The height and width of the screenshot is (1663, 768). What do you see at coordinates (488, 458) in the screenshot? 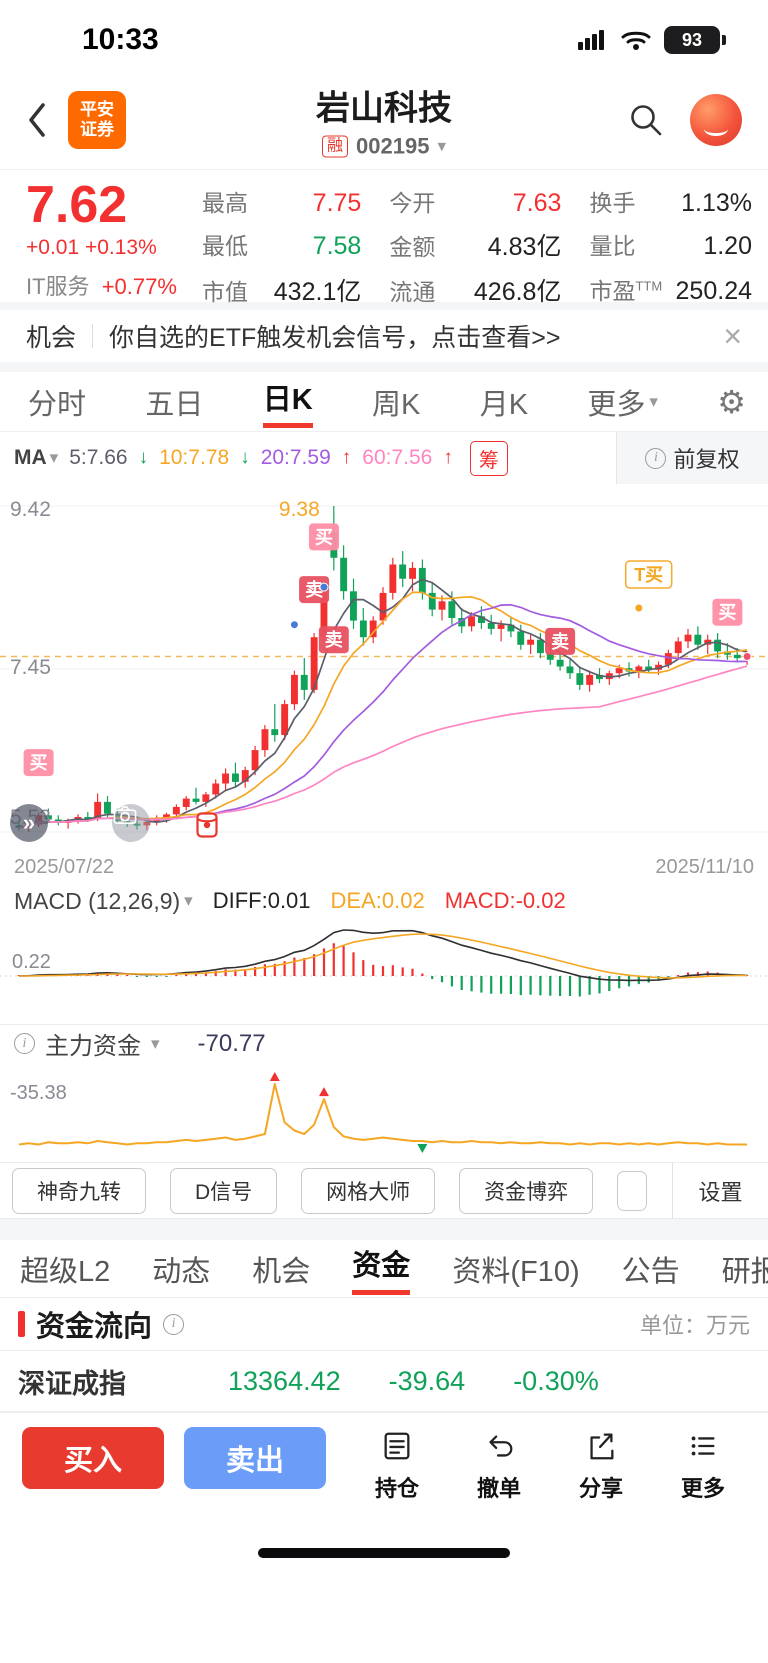
I see `chip-distribution-button: 筹` at bounding box center [488, 458].